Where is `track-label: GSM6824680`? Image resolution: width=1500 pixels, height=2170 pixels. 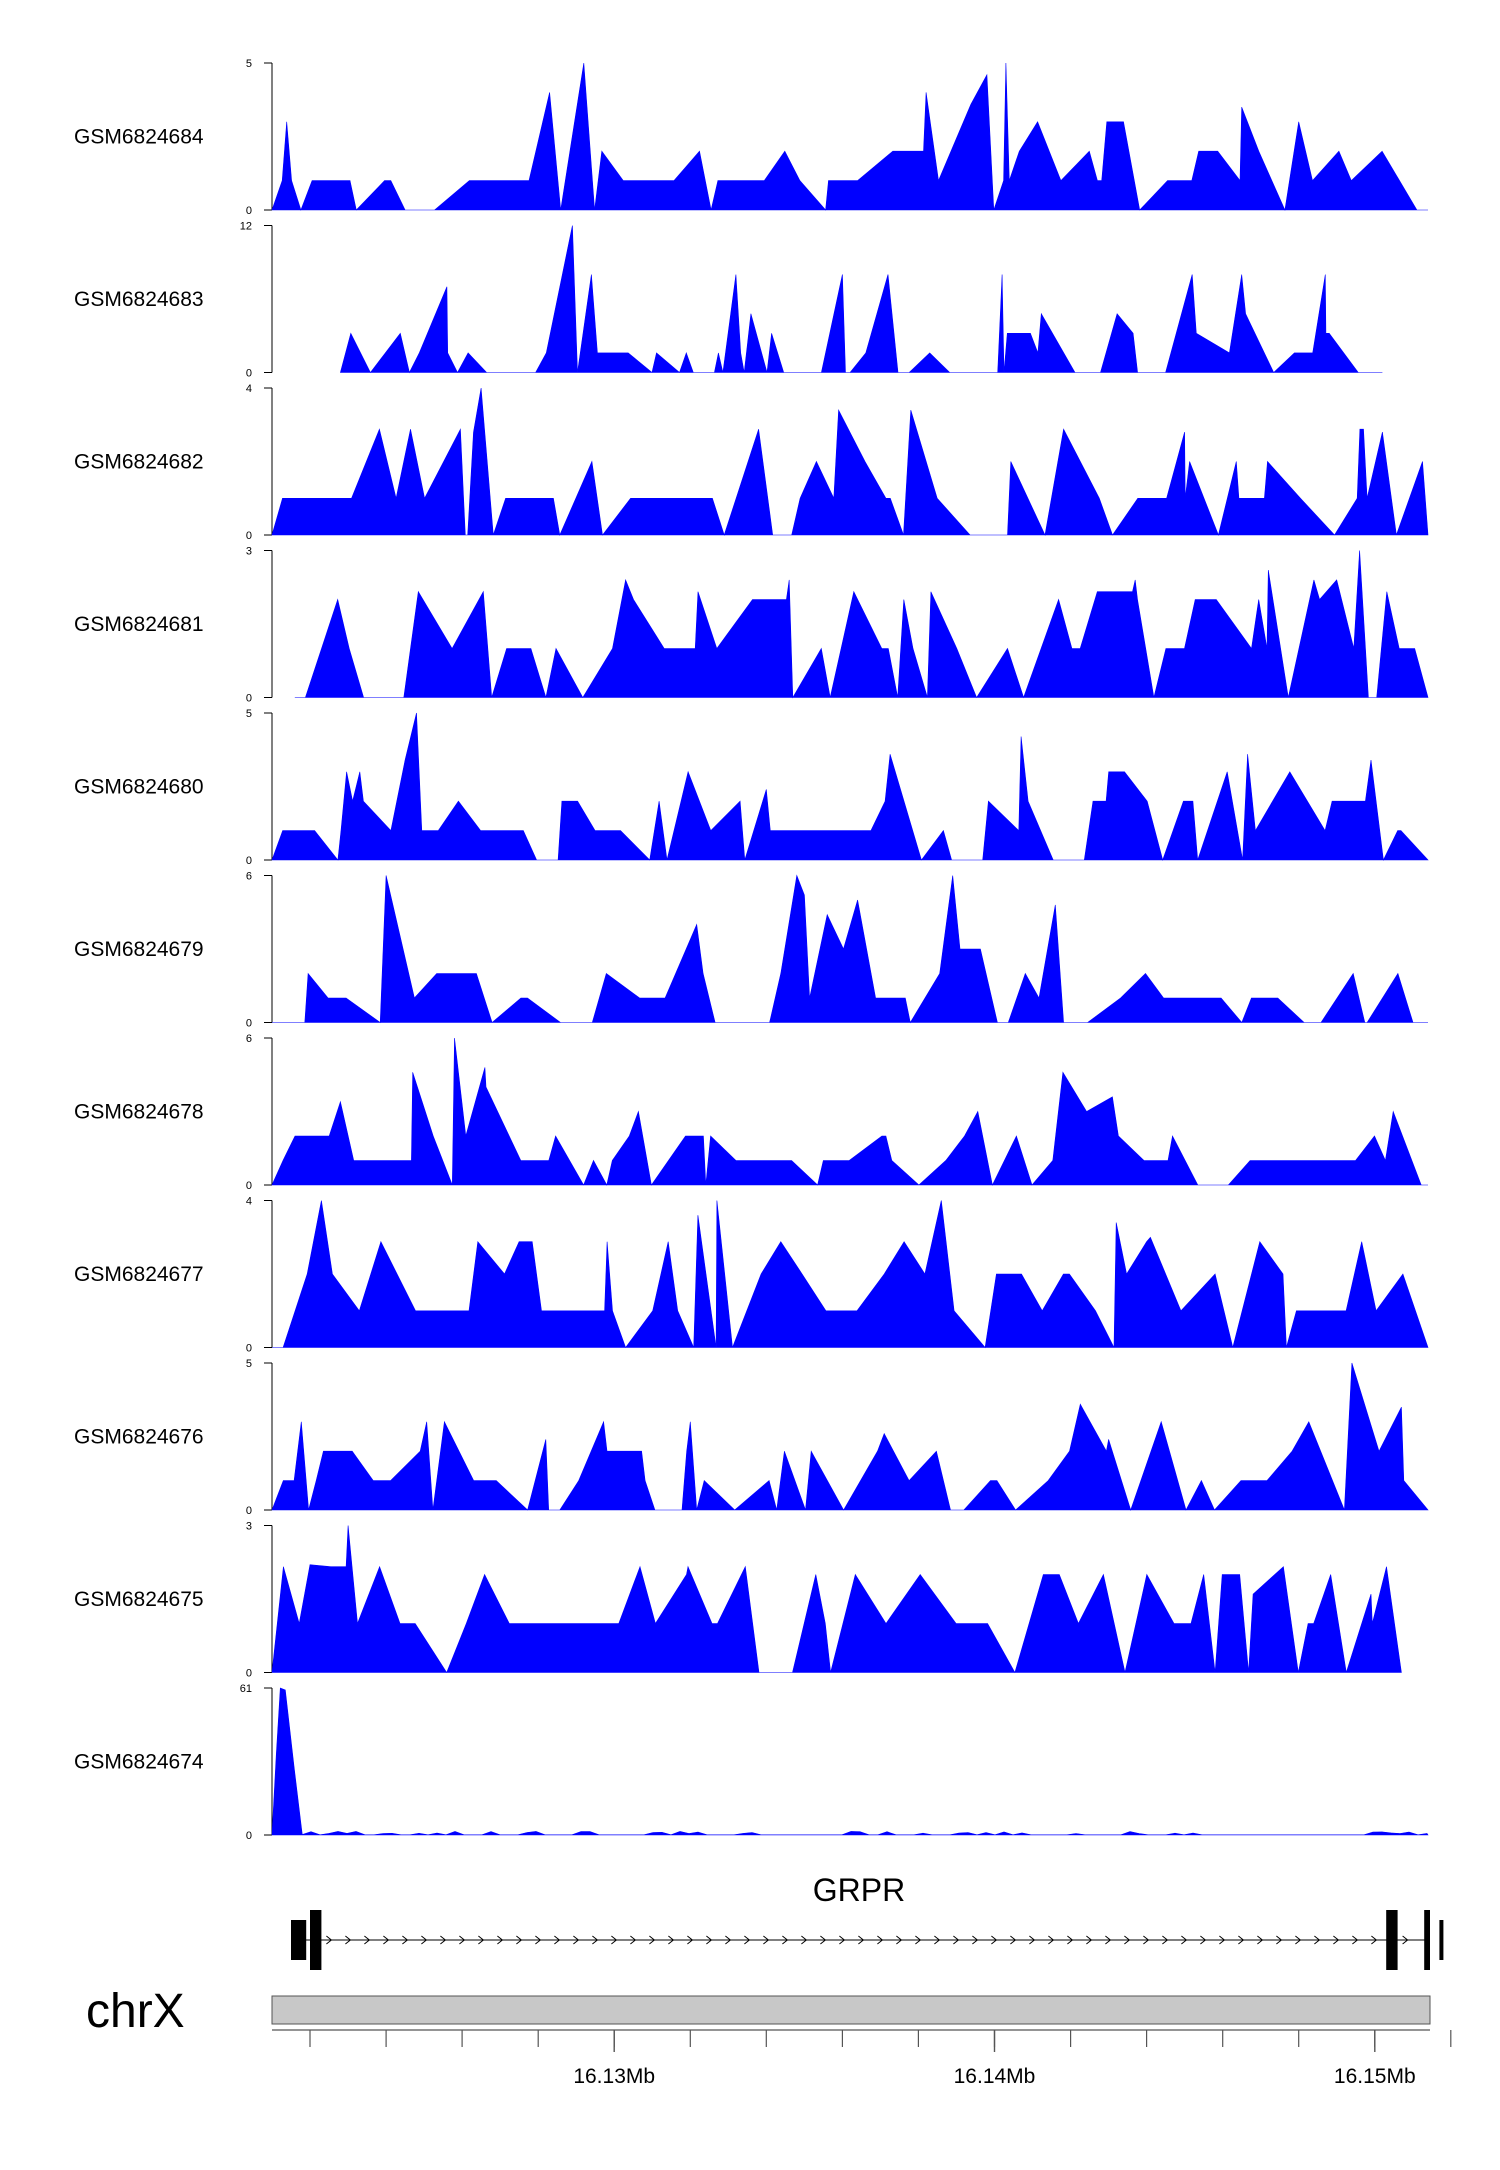 track-label: GSM6824680 is located at coordinates (139, 787).